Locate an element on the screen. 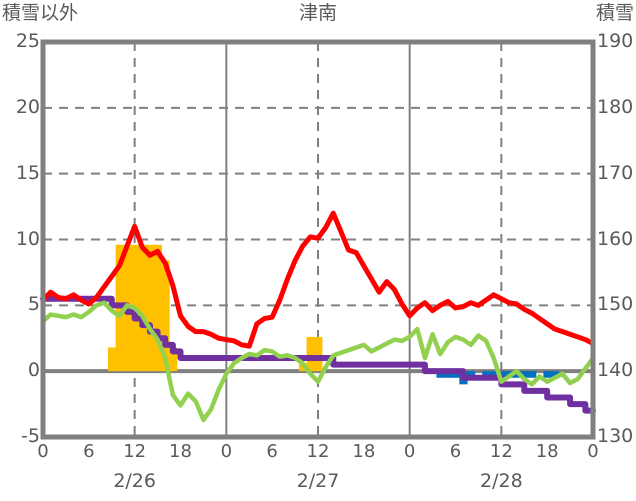 This screenshot has width=636, height=501. x-axis-day-label: 2/28 is located at coordinates (501, 481).